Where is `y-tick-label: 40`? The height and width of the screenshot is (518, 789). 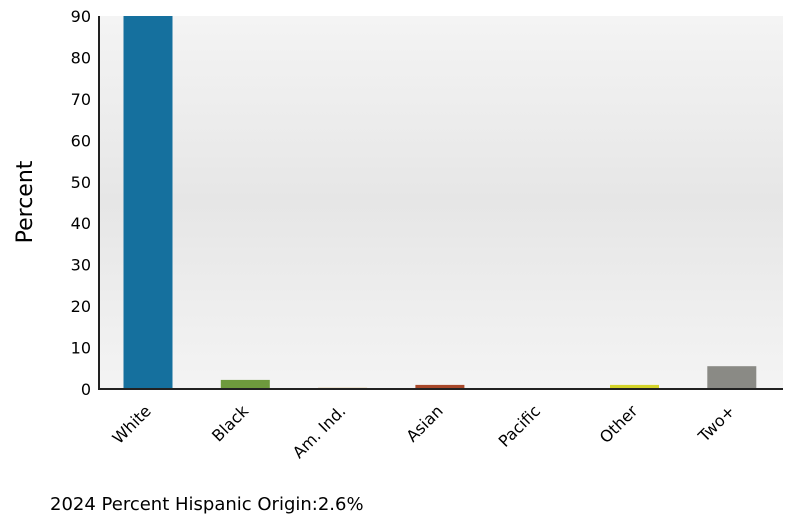
y-tick-label: 40 is located at coordinates (81, 223).